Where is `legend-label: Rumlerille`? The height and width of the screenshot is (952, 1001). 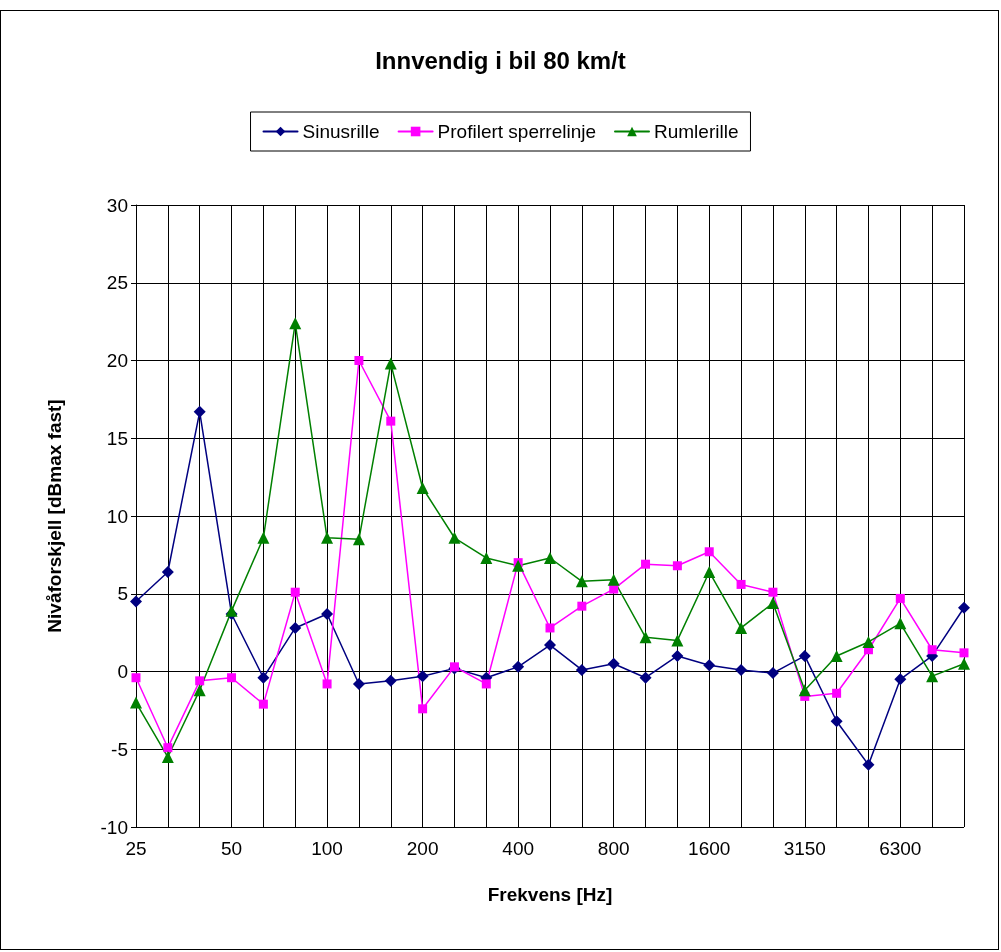 legend-label: Rumlerille is located at coordinates (696, 131).